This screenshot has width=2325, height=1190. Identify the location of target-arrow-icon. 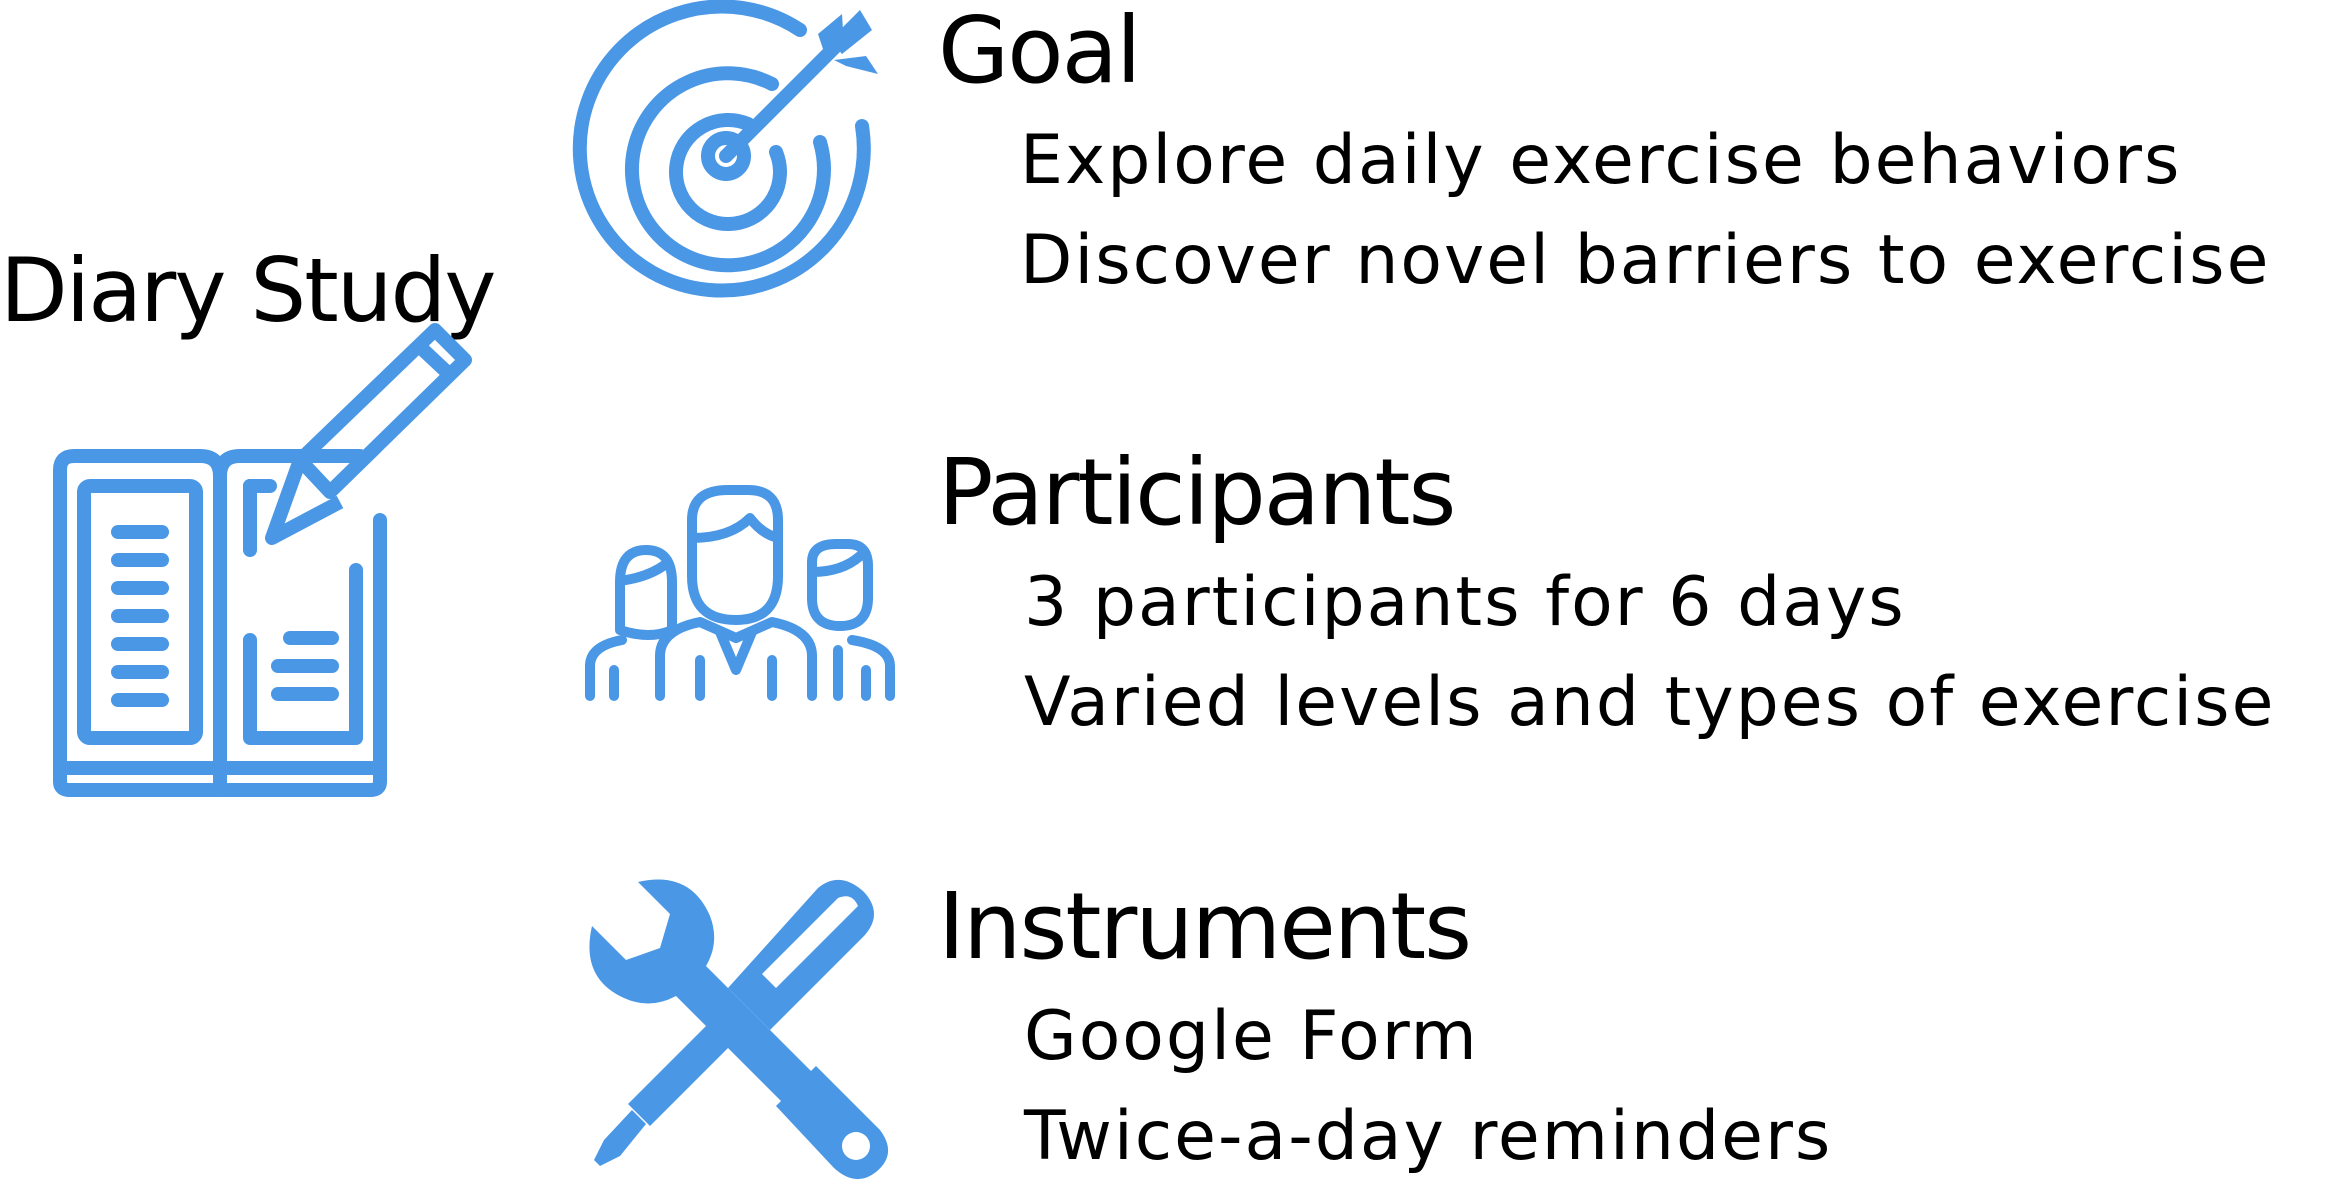
(725, 149).